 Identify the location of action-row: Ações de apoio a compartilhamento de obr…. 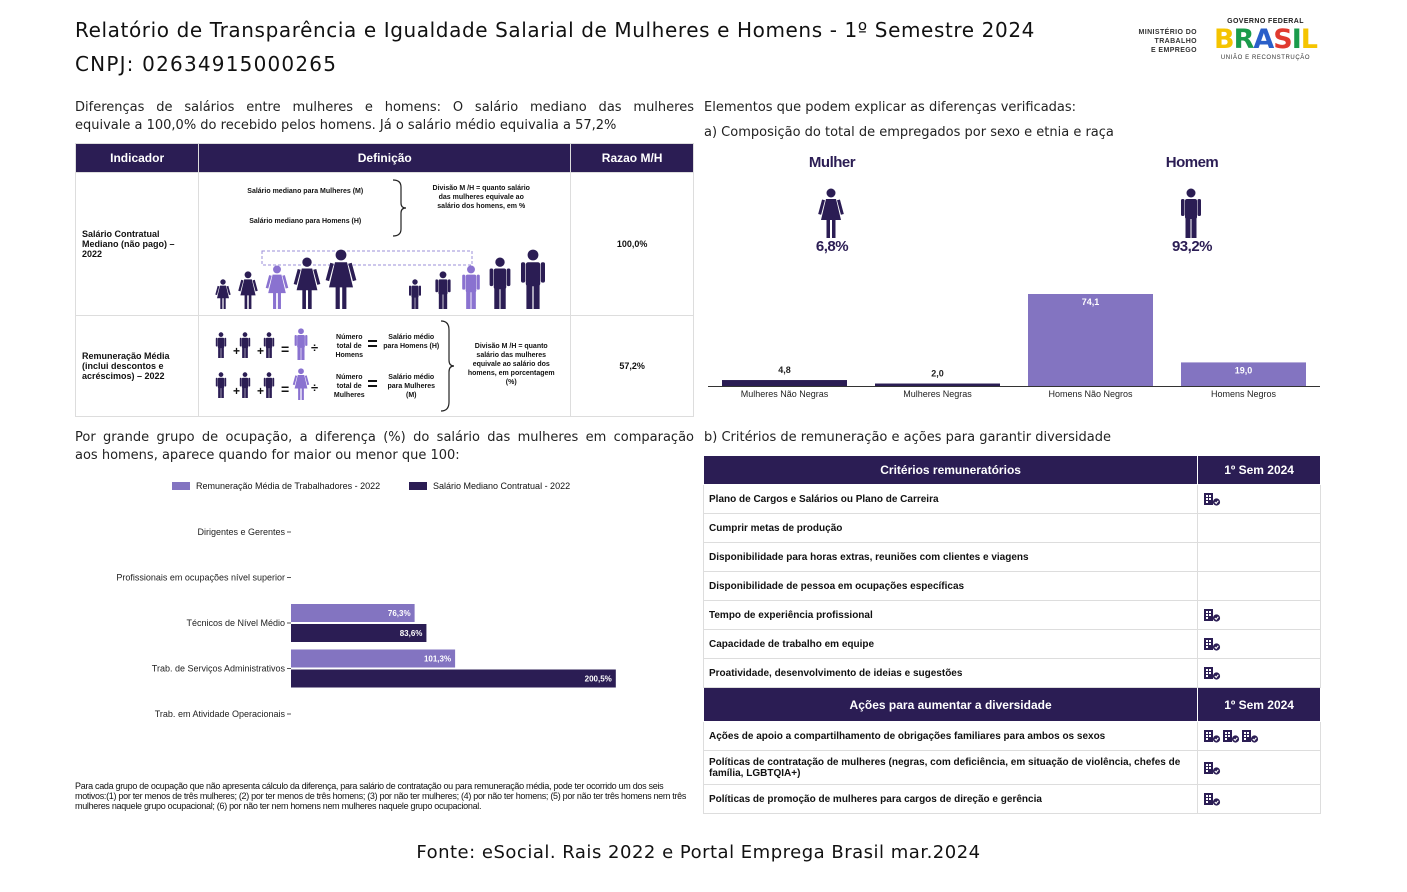
(1011, 736).